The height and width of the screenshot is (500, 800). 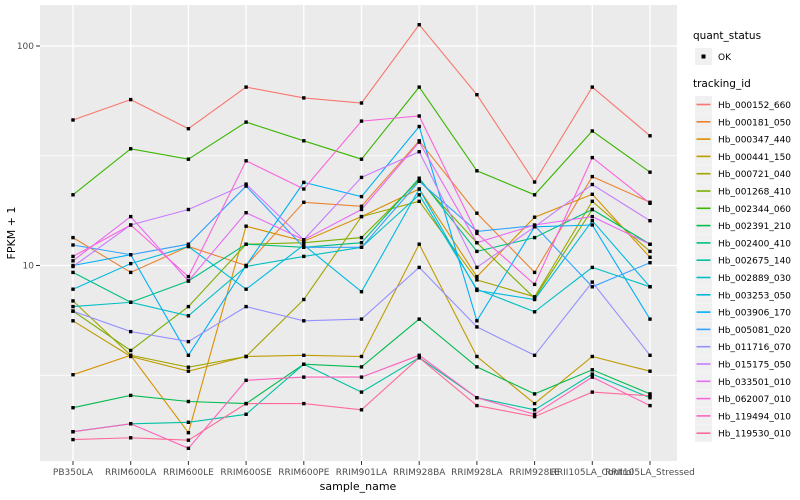 I want to click on legend-entry: Hb_119530_010, so click(x=743, y=433).